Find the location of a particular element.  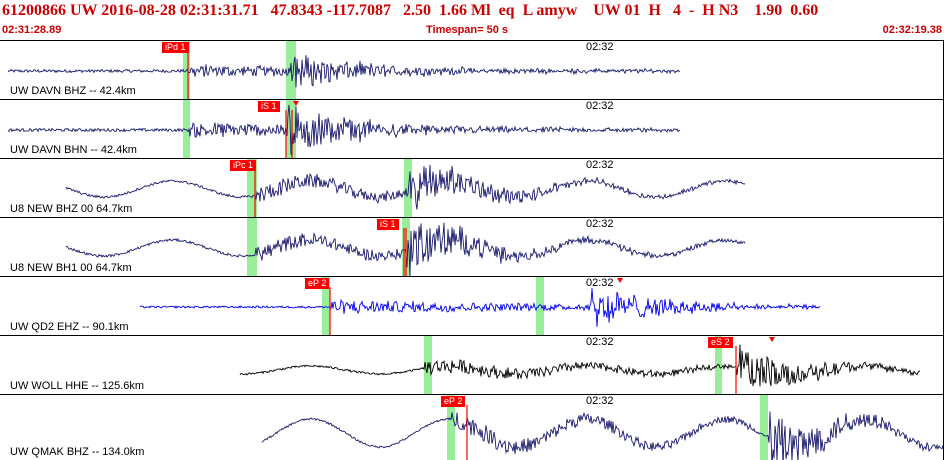

trace-row: iPc 1 02:32 U8 NEW BHZ 00 64.7km is located at coordinates (472, 187).